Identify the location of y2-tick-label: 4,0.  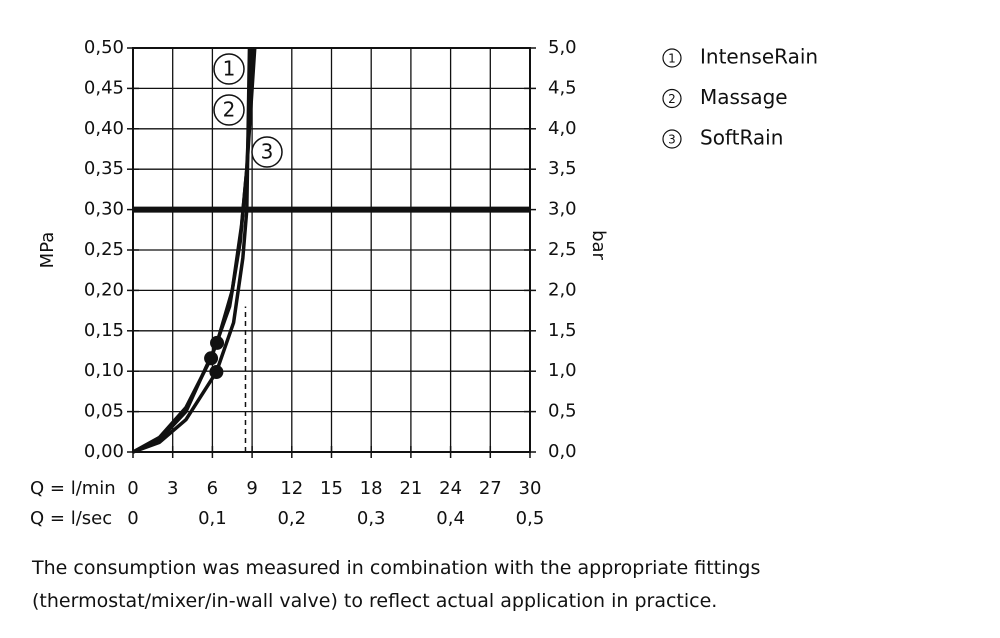
(562, 128).